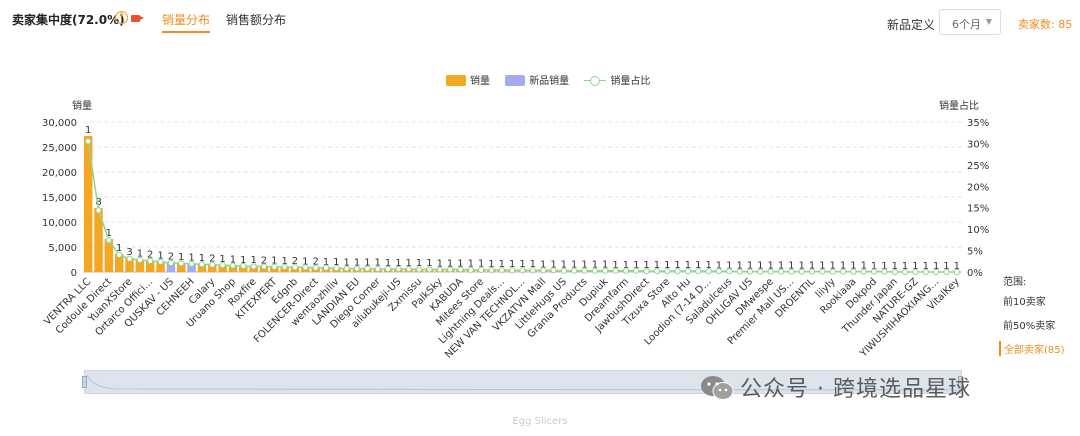 This screenshot has height=436, width=1080. What do you see at coordinates (537, 79) in the screenshot?
I see `legend-item-new-sales: 新品销量` at bounding box center [537, 79].